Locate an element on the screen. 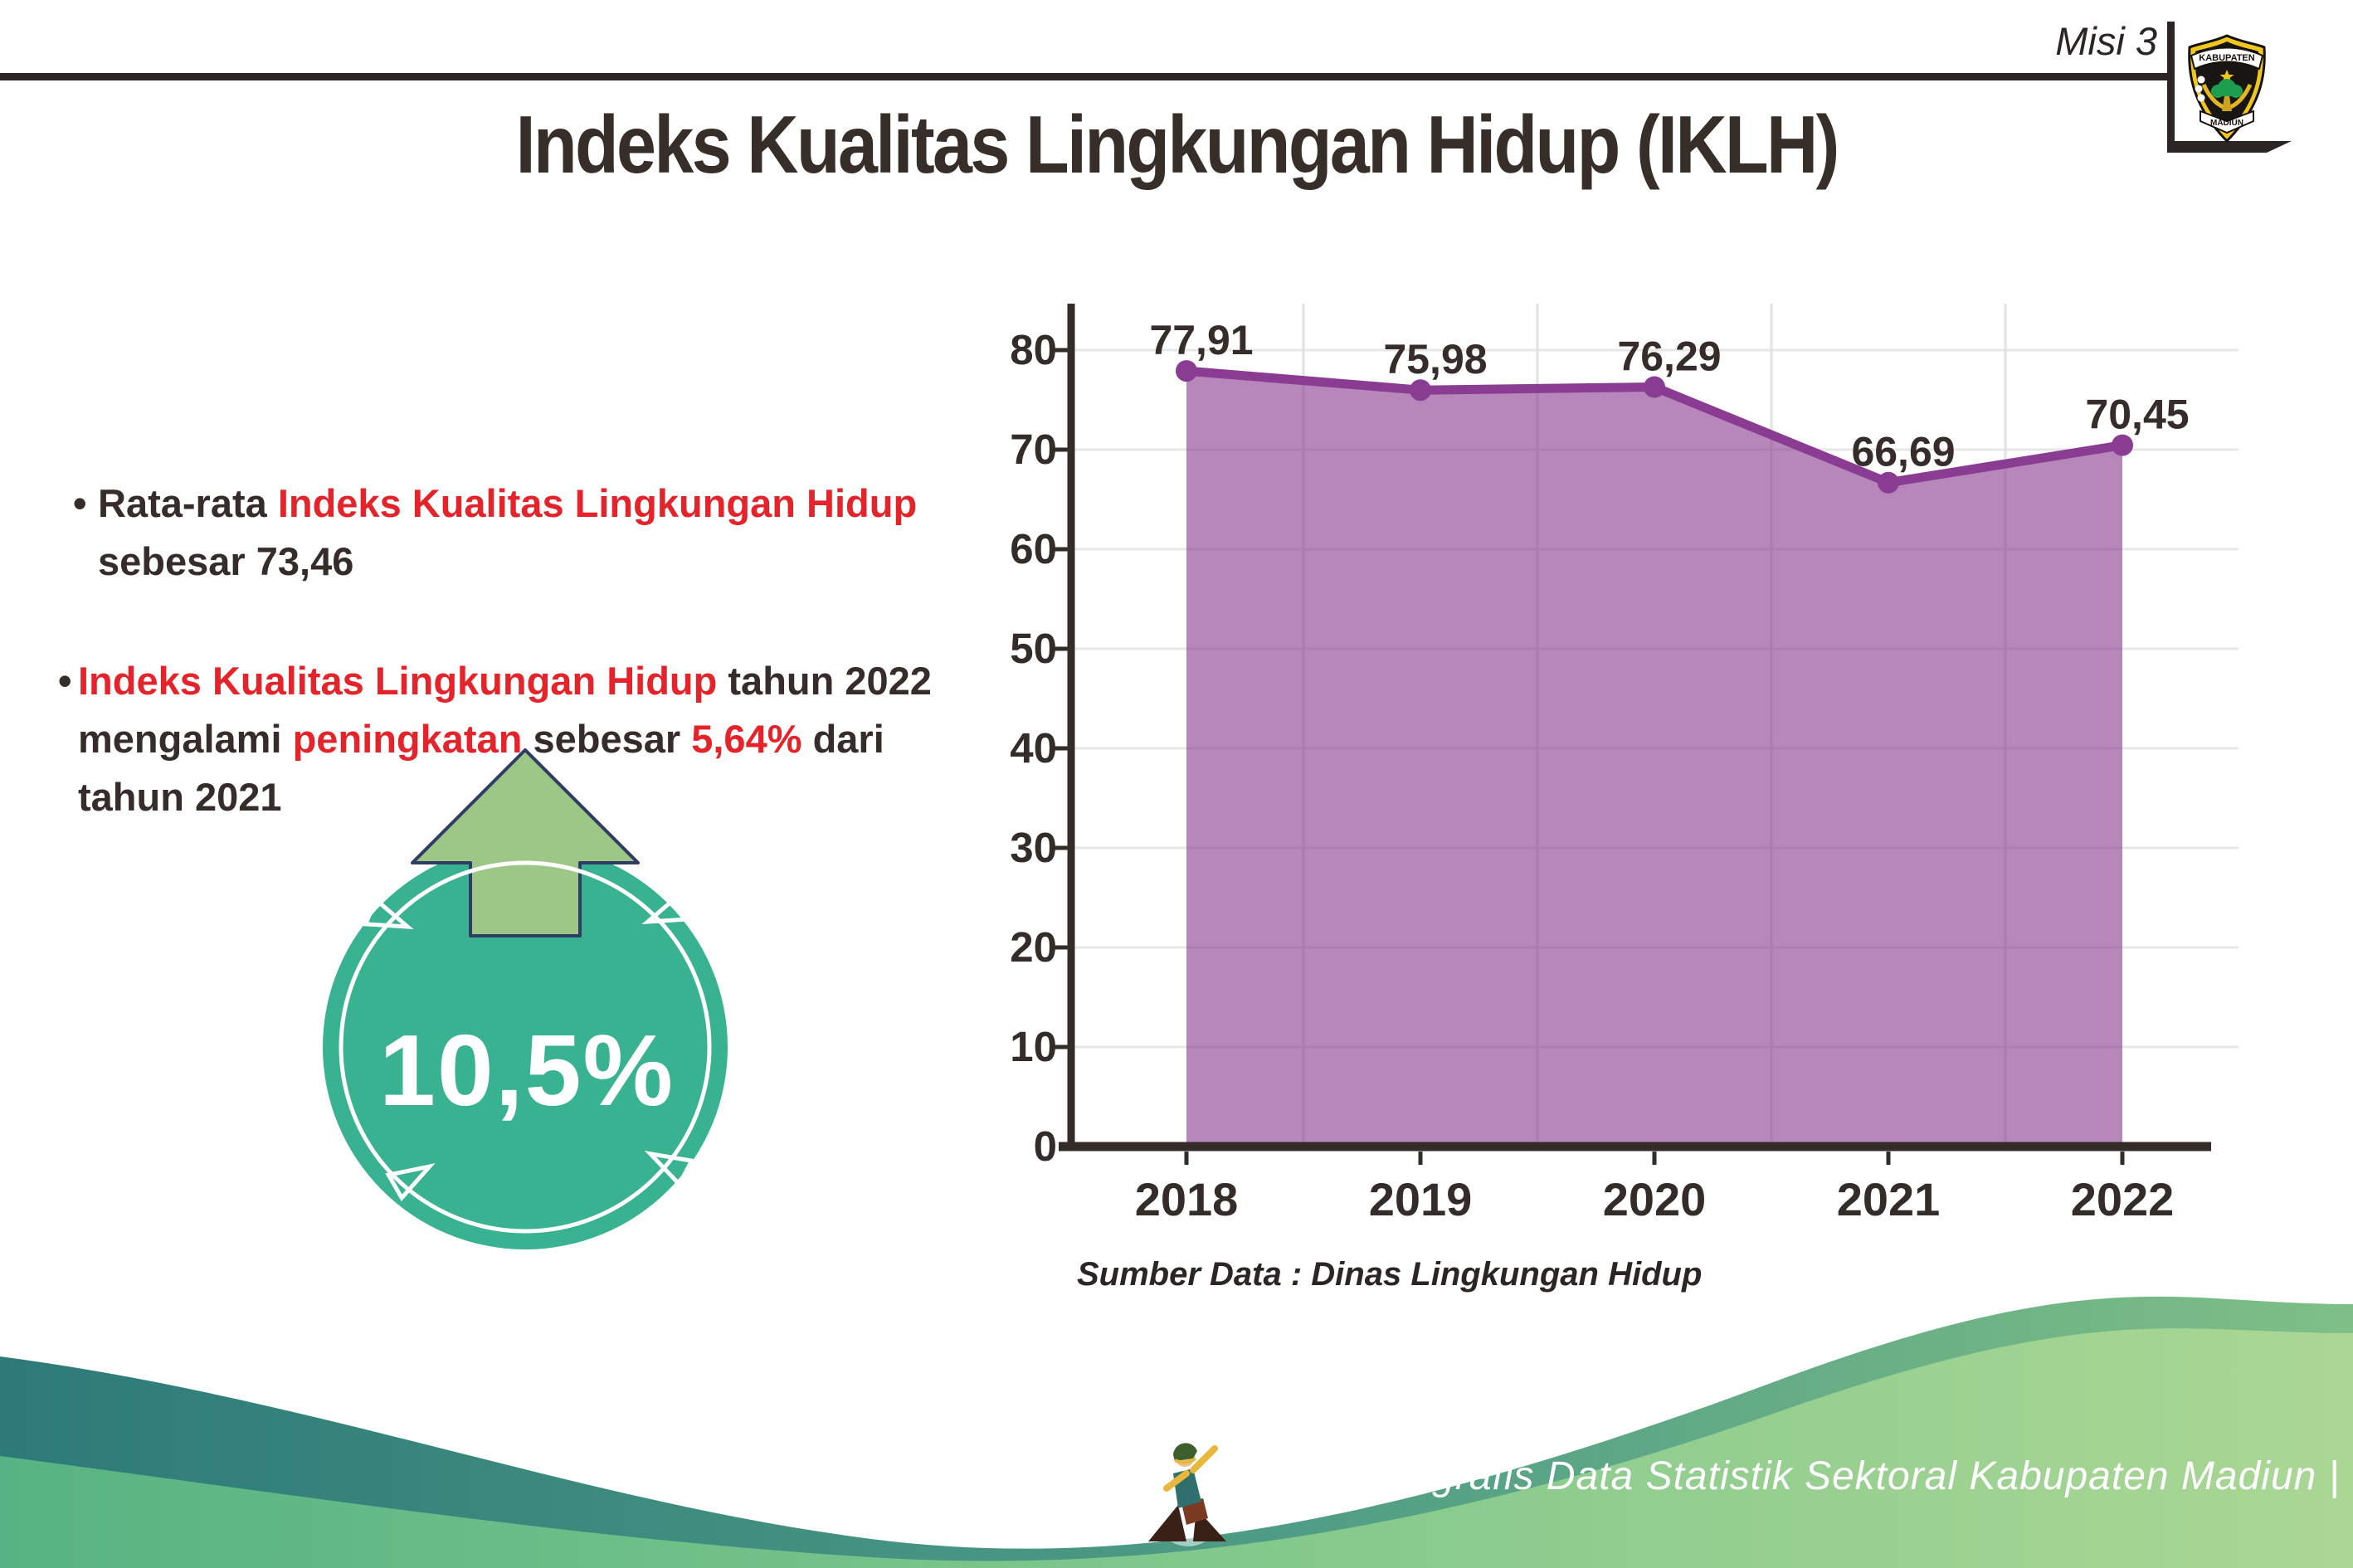  b2-text-dark2: mengalami is located at coordinates (185, 739).